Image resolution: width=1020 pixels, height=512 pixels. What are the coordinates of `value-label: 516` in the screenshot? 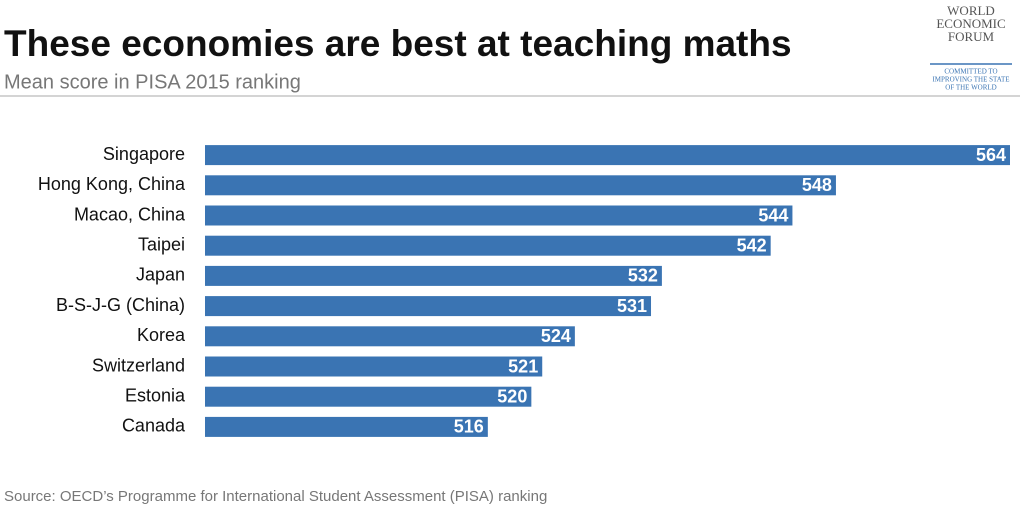 It's located at (469, 427).